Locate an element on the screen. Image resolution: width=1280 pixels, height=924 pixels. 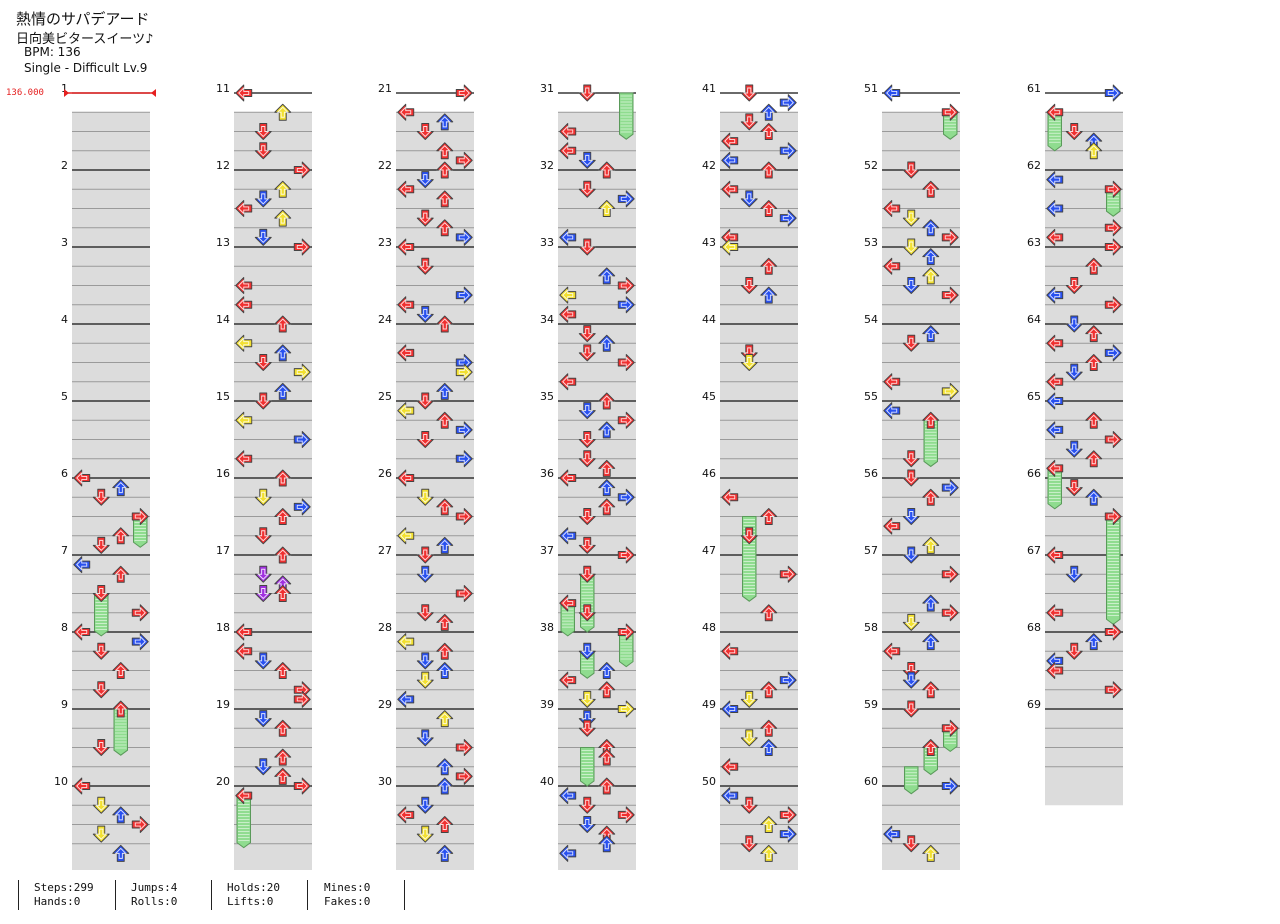
measure-number: 11 is located at coordinates (223, 88).